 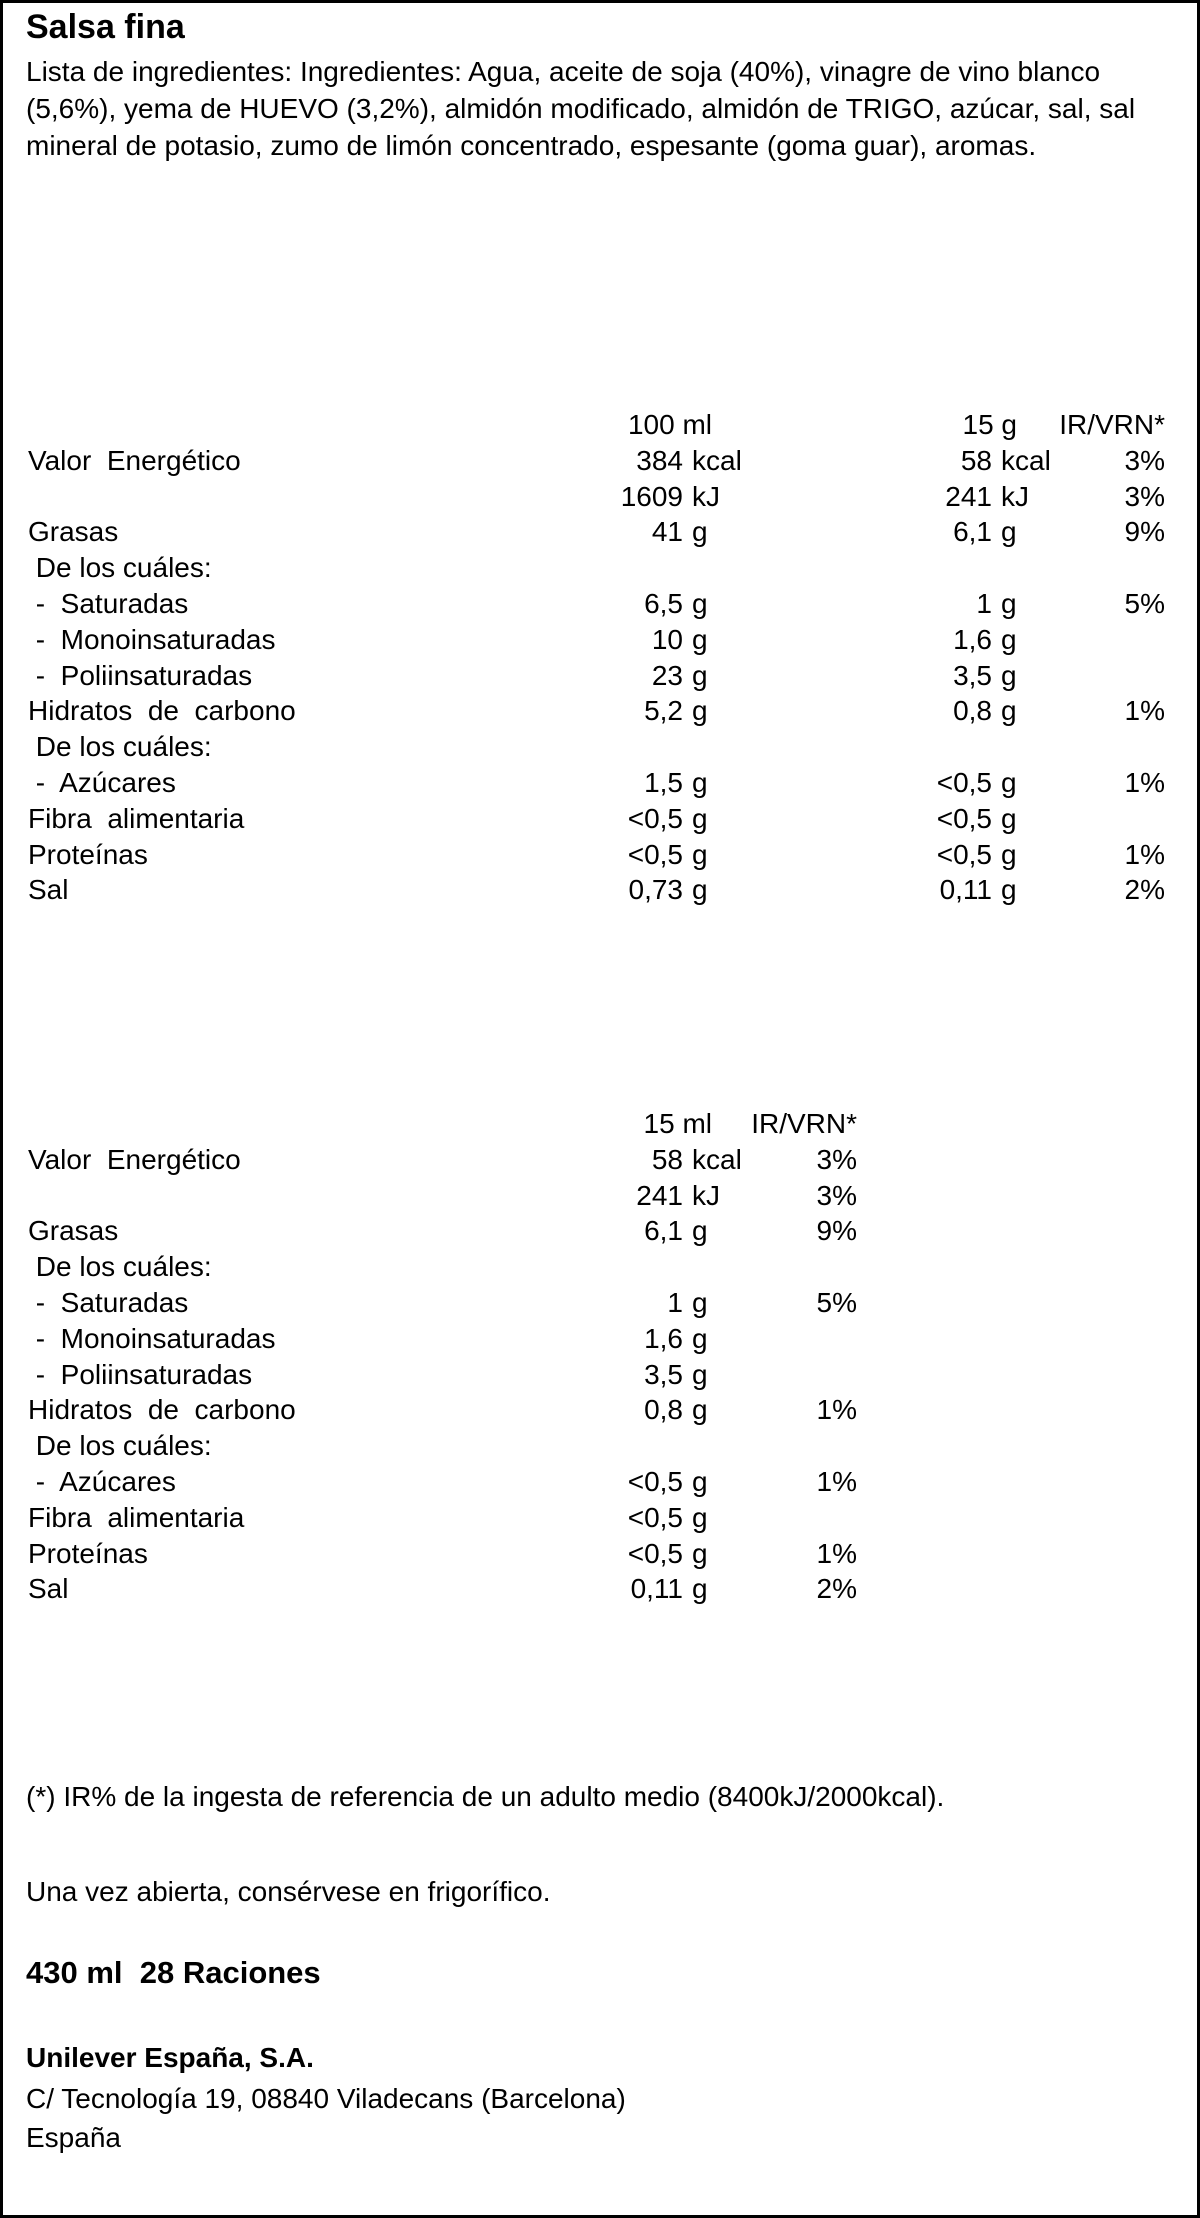 What do you see at coordinates (663, 603) in the screenshot?
I see `value: 6,5` at bounding box center [663, 603].